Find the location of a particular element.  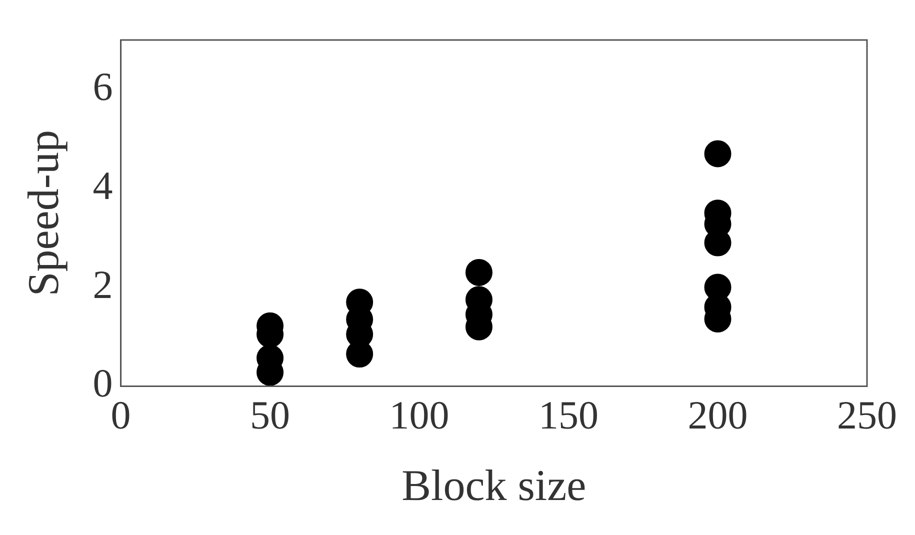

x-tick-label: 200 is located at coordinates (718, 415).